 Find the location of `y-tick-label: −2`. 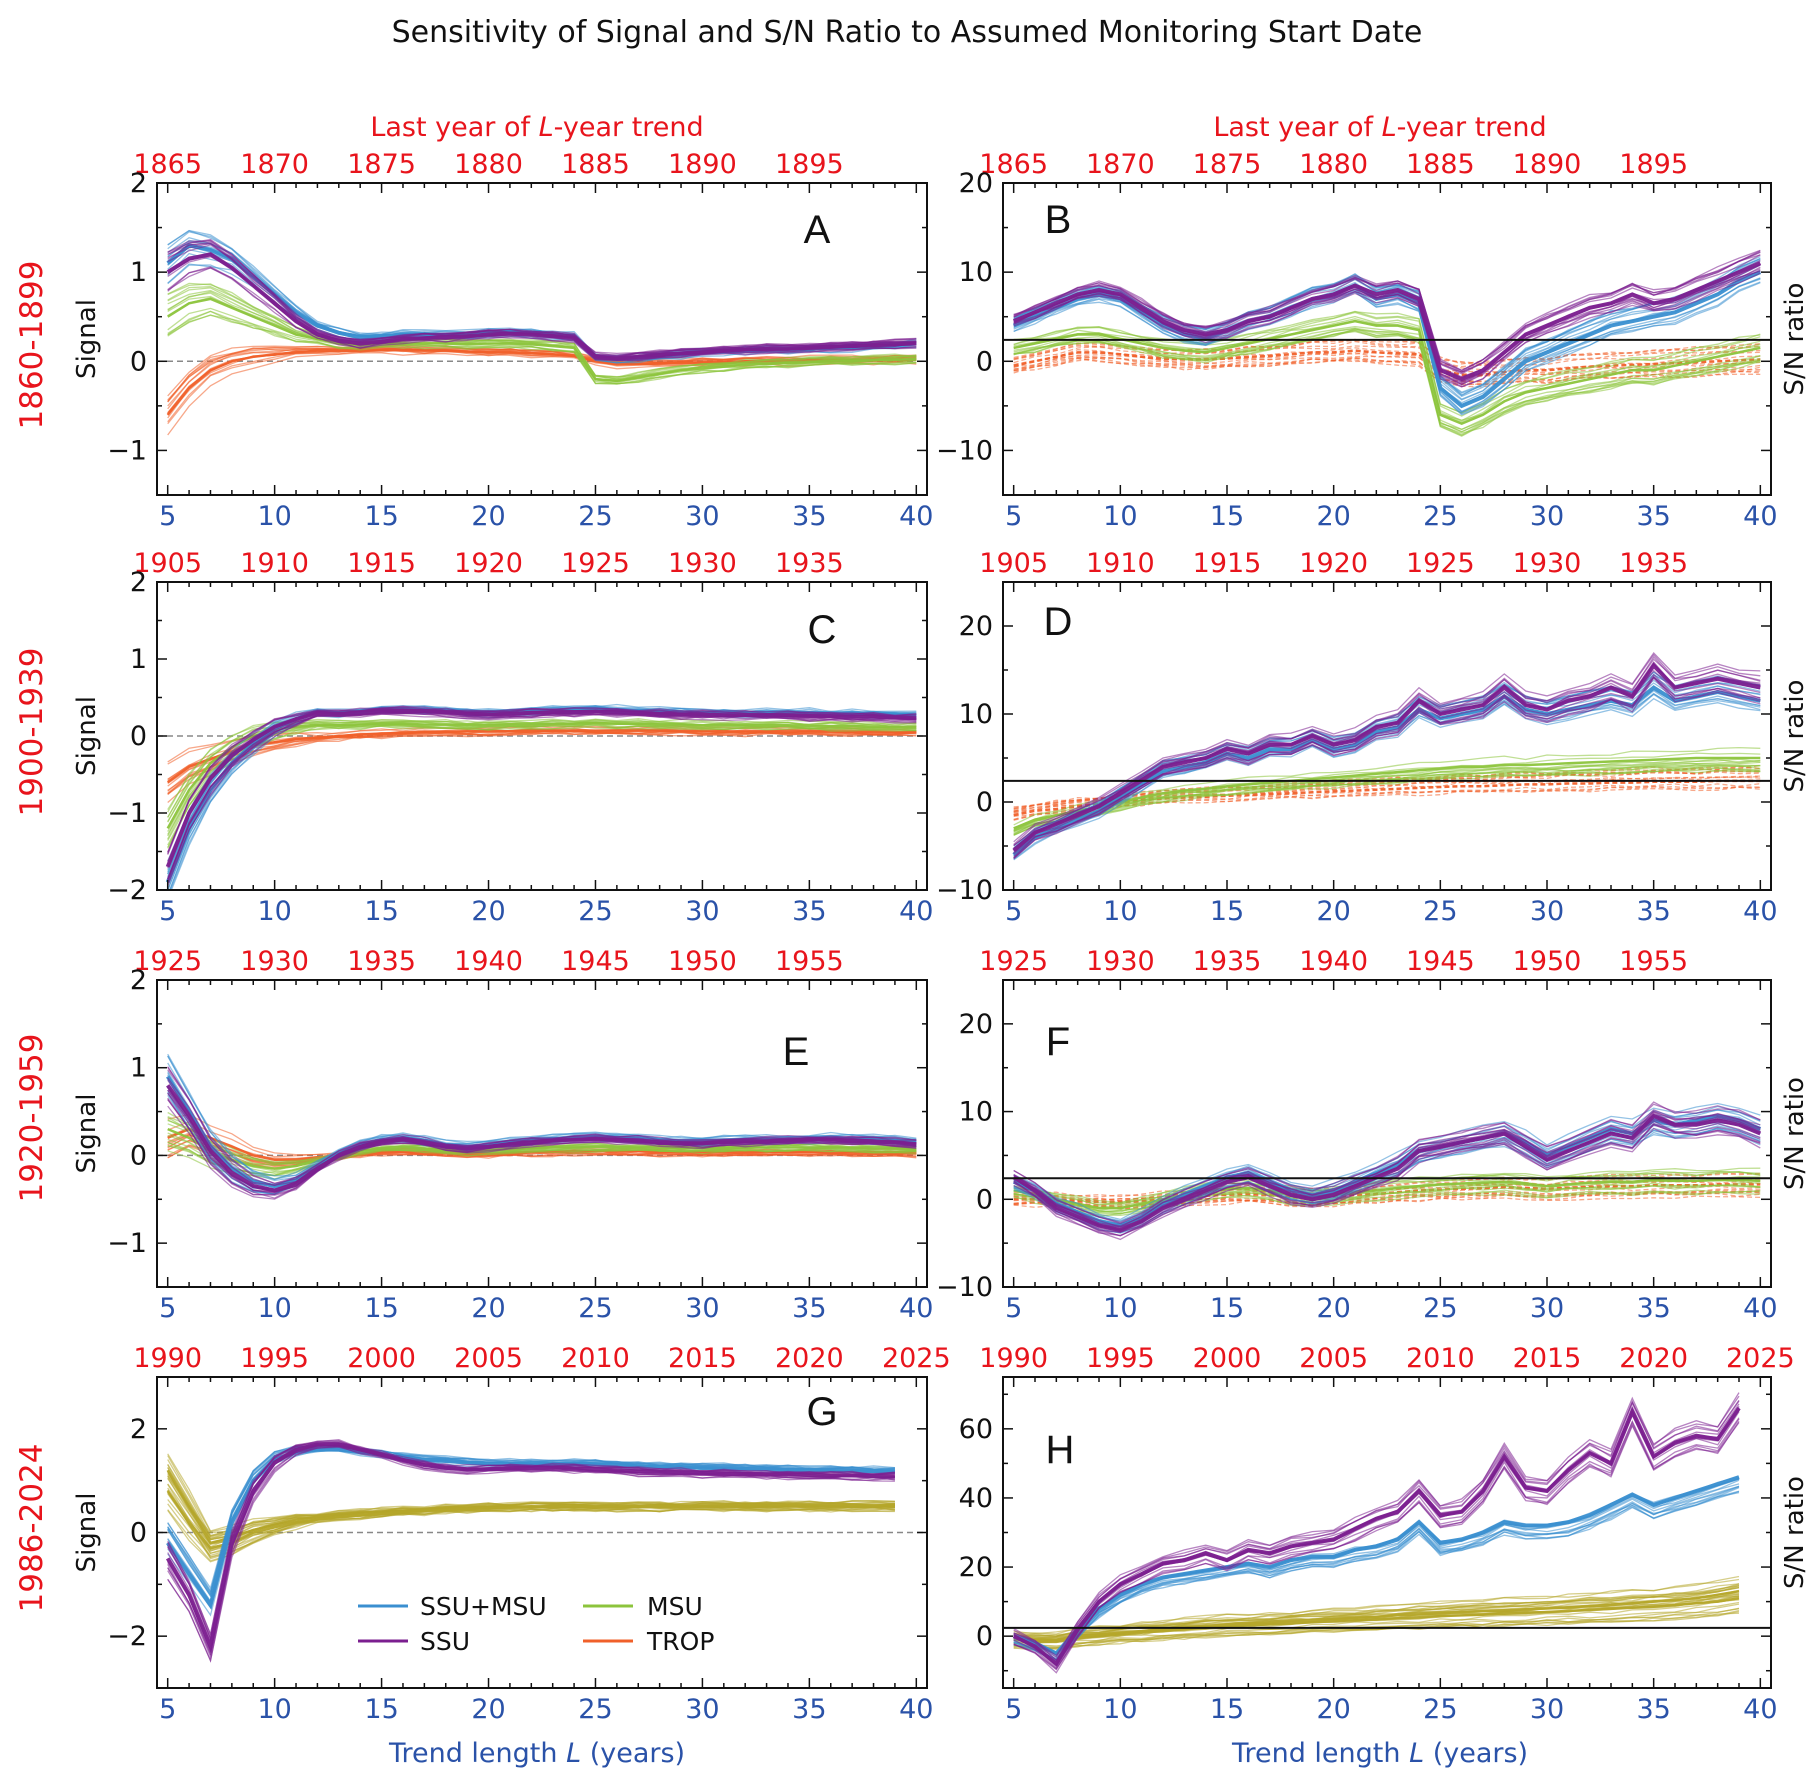

y-tick-label: −2 is located at coordinates (127, 1636).